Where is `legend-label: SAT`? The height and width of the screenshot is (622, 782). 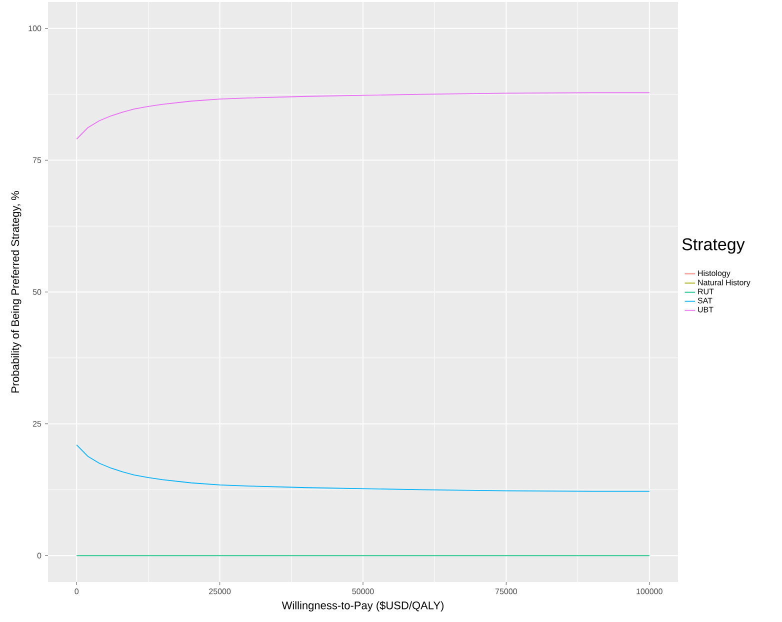
legend-label: SAT is located at coordinates (705, 301).